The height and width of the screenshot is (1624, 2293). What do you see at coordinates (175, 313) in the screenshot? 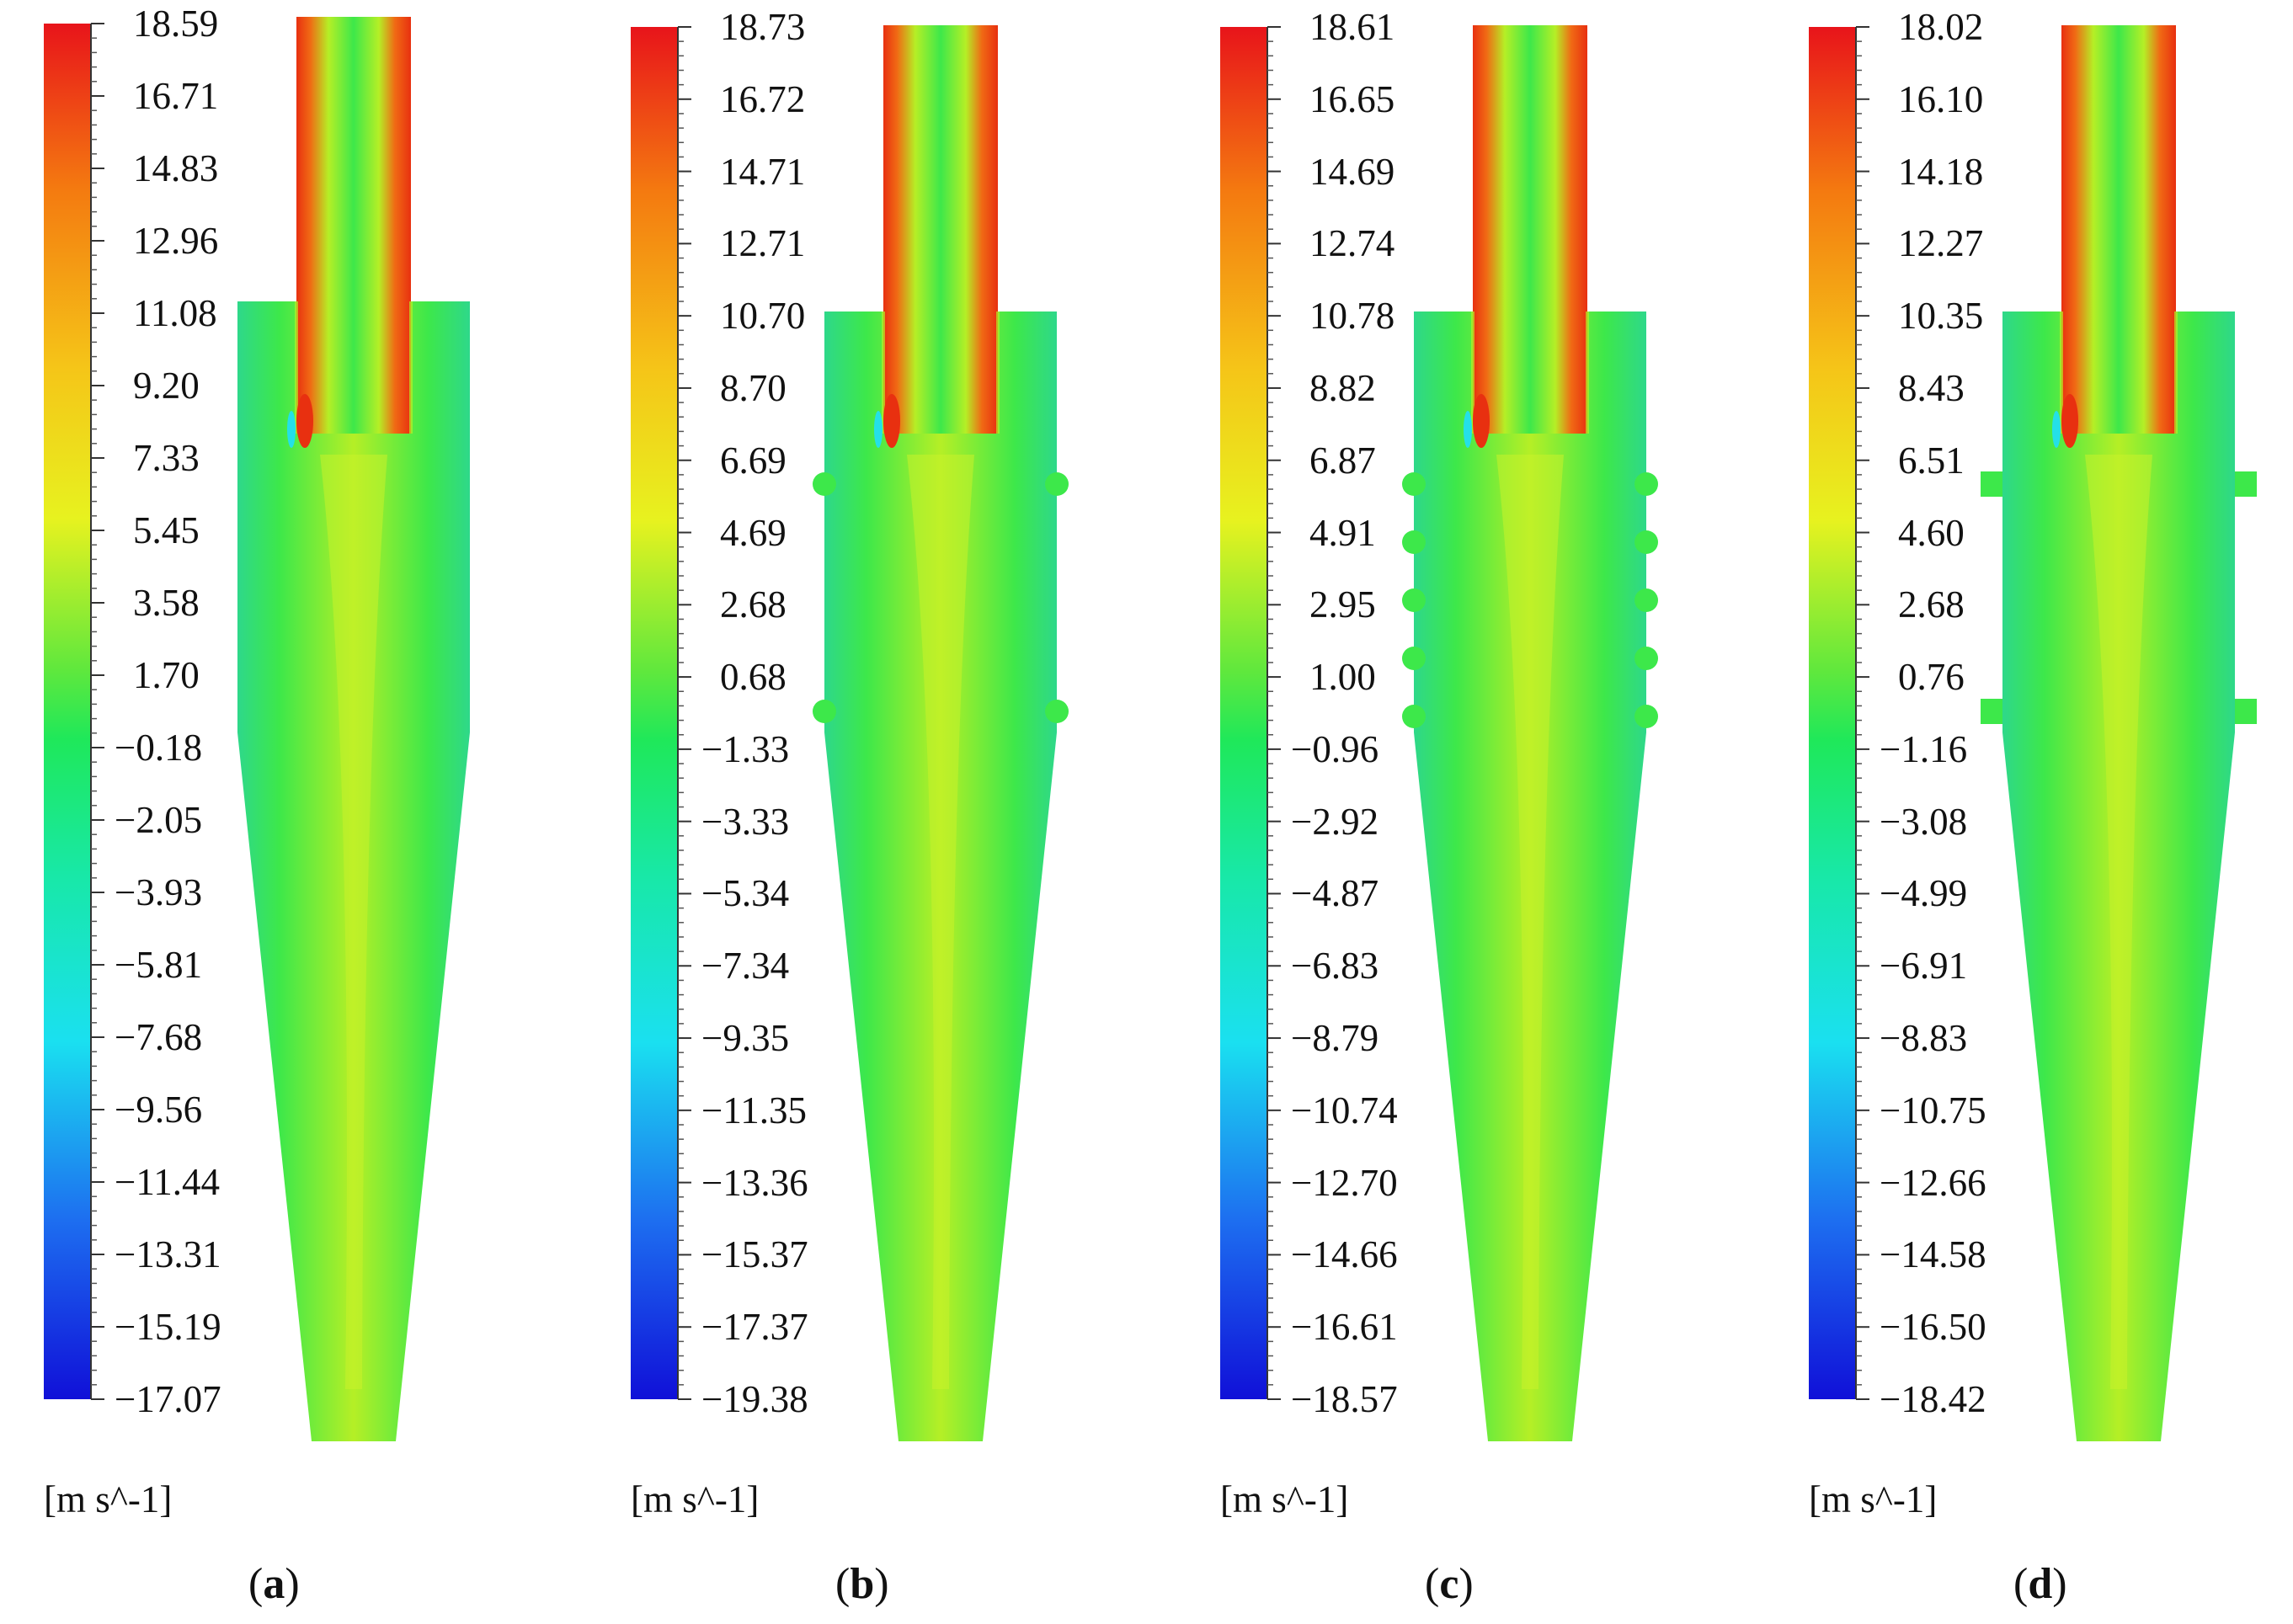
I see `colorbar-tick-label: 11.08` at bounding box center [175, 313].